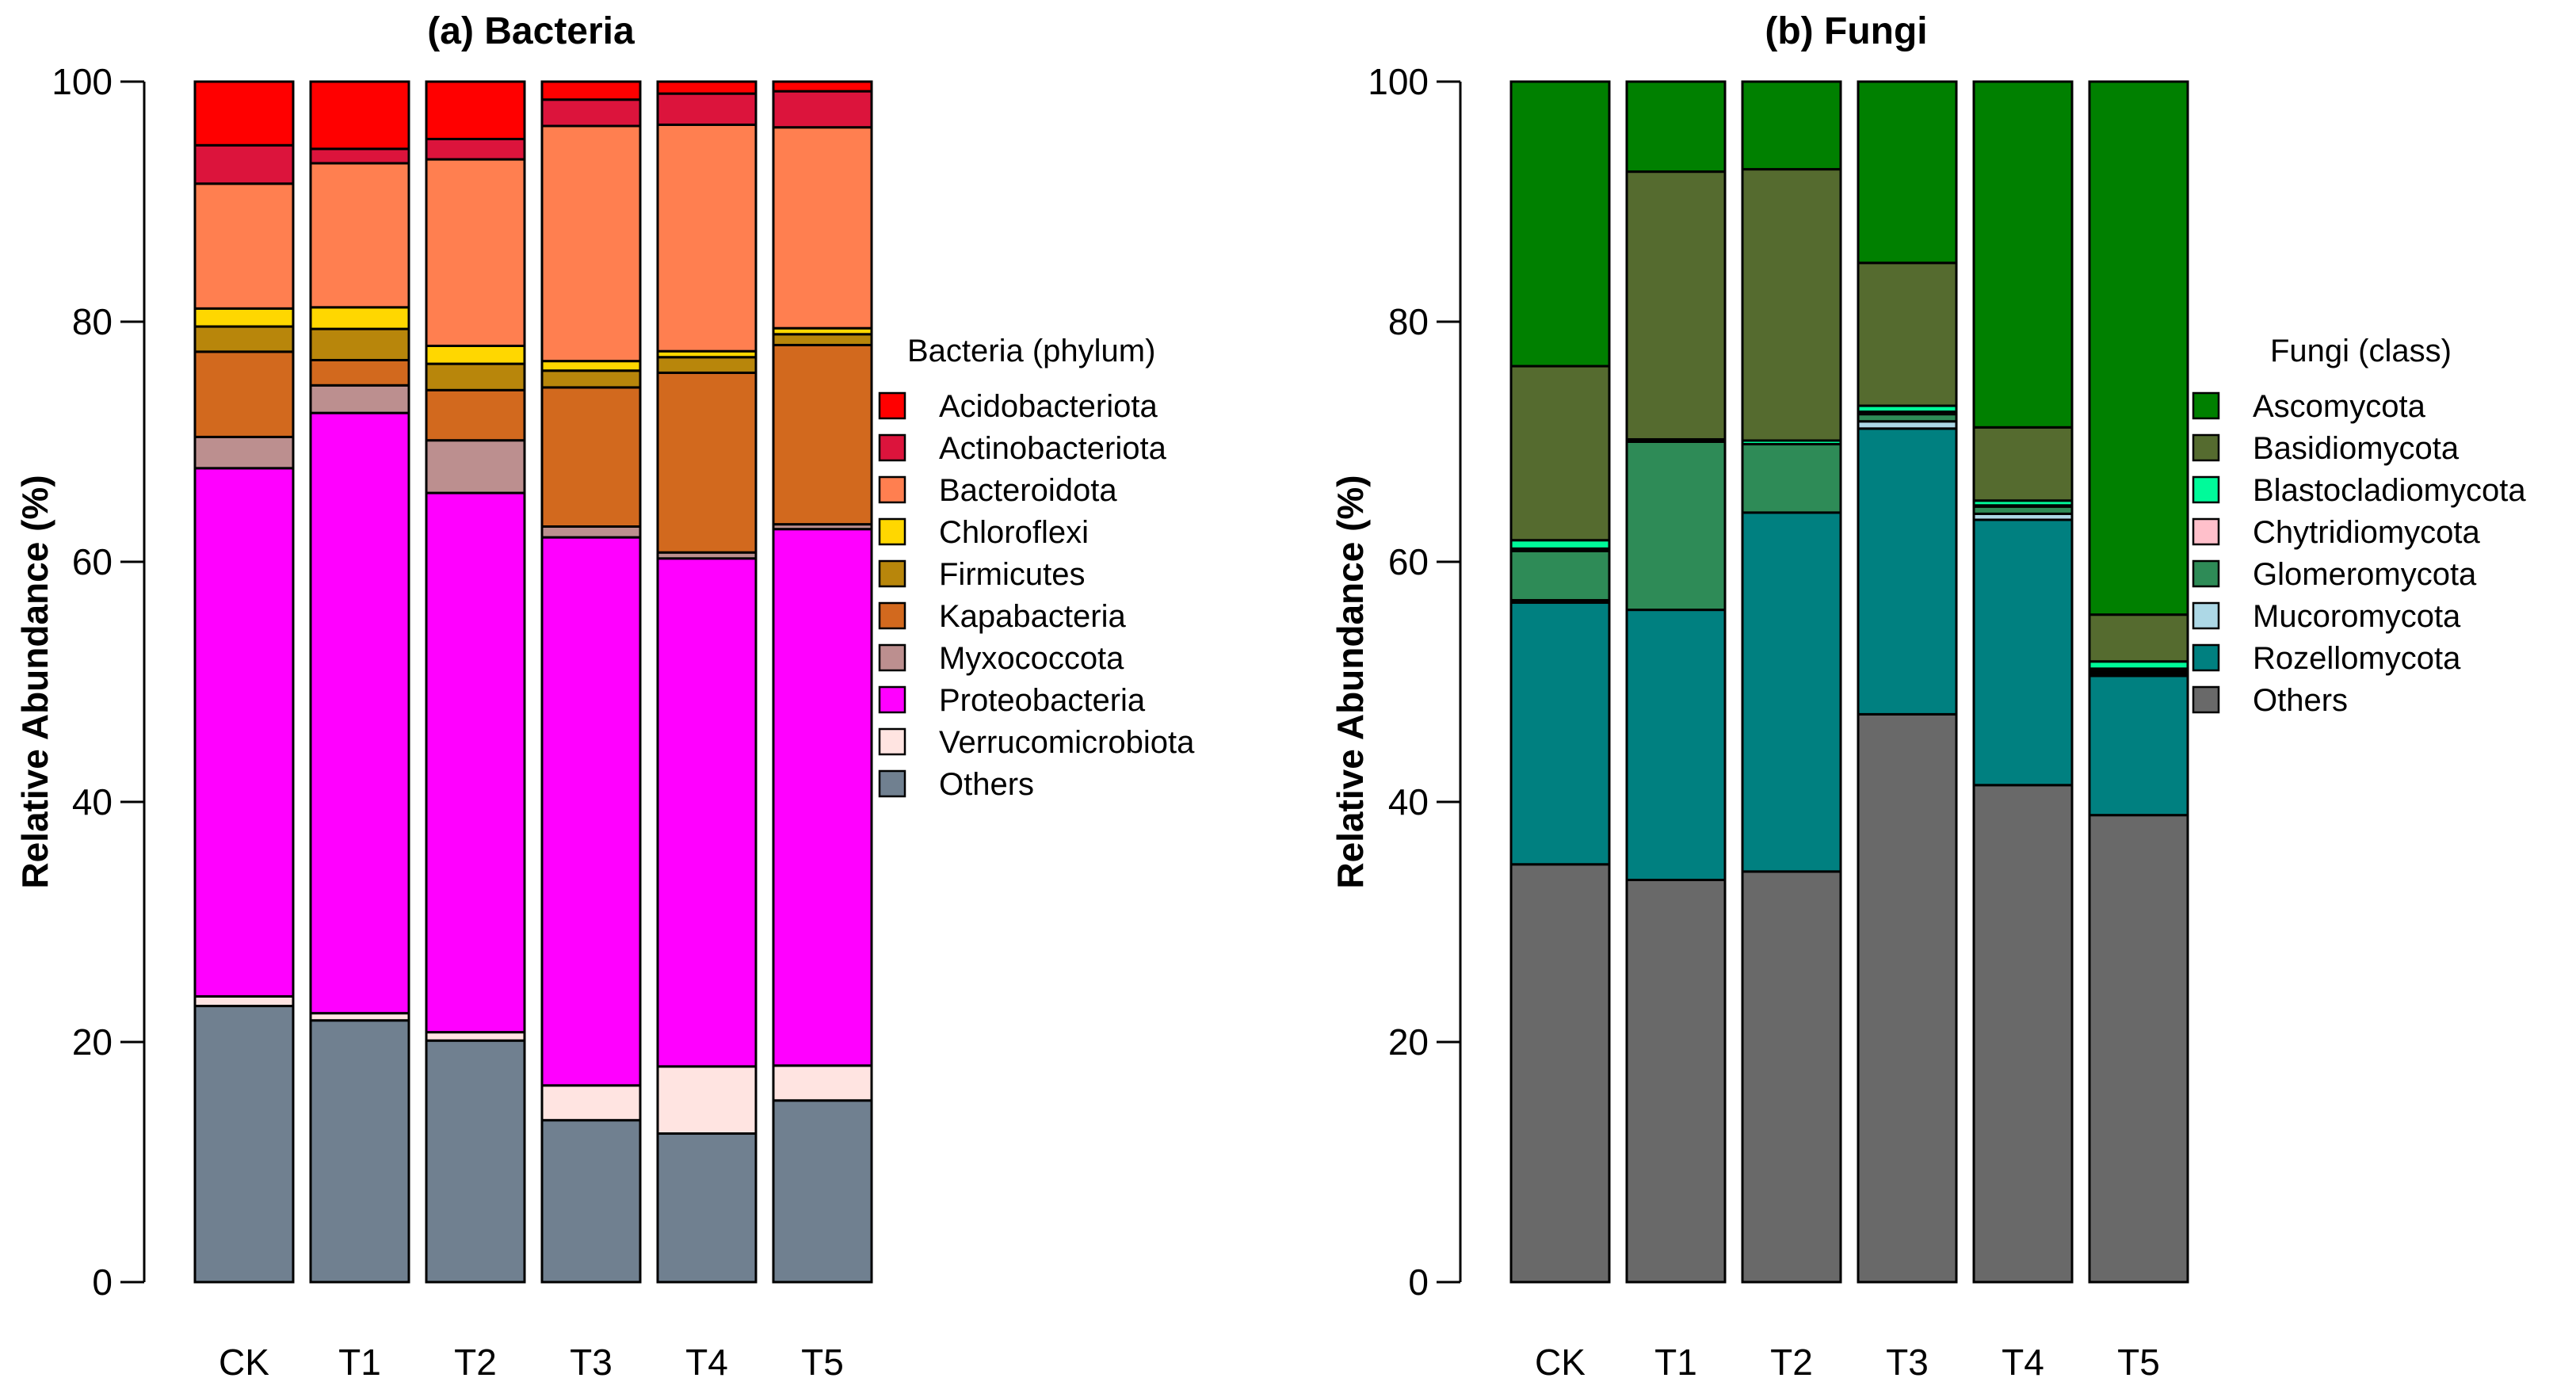 The image size is (2576, 1397). I want to click on bacteria-legend-swatch-actinobacteriota, so click(892, 447).